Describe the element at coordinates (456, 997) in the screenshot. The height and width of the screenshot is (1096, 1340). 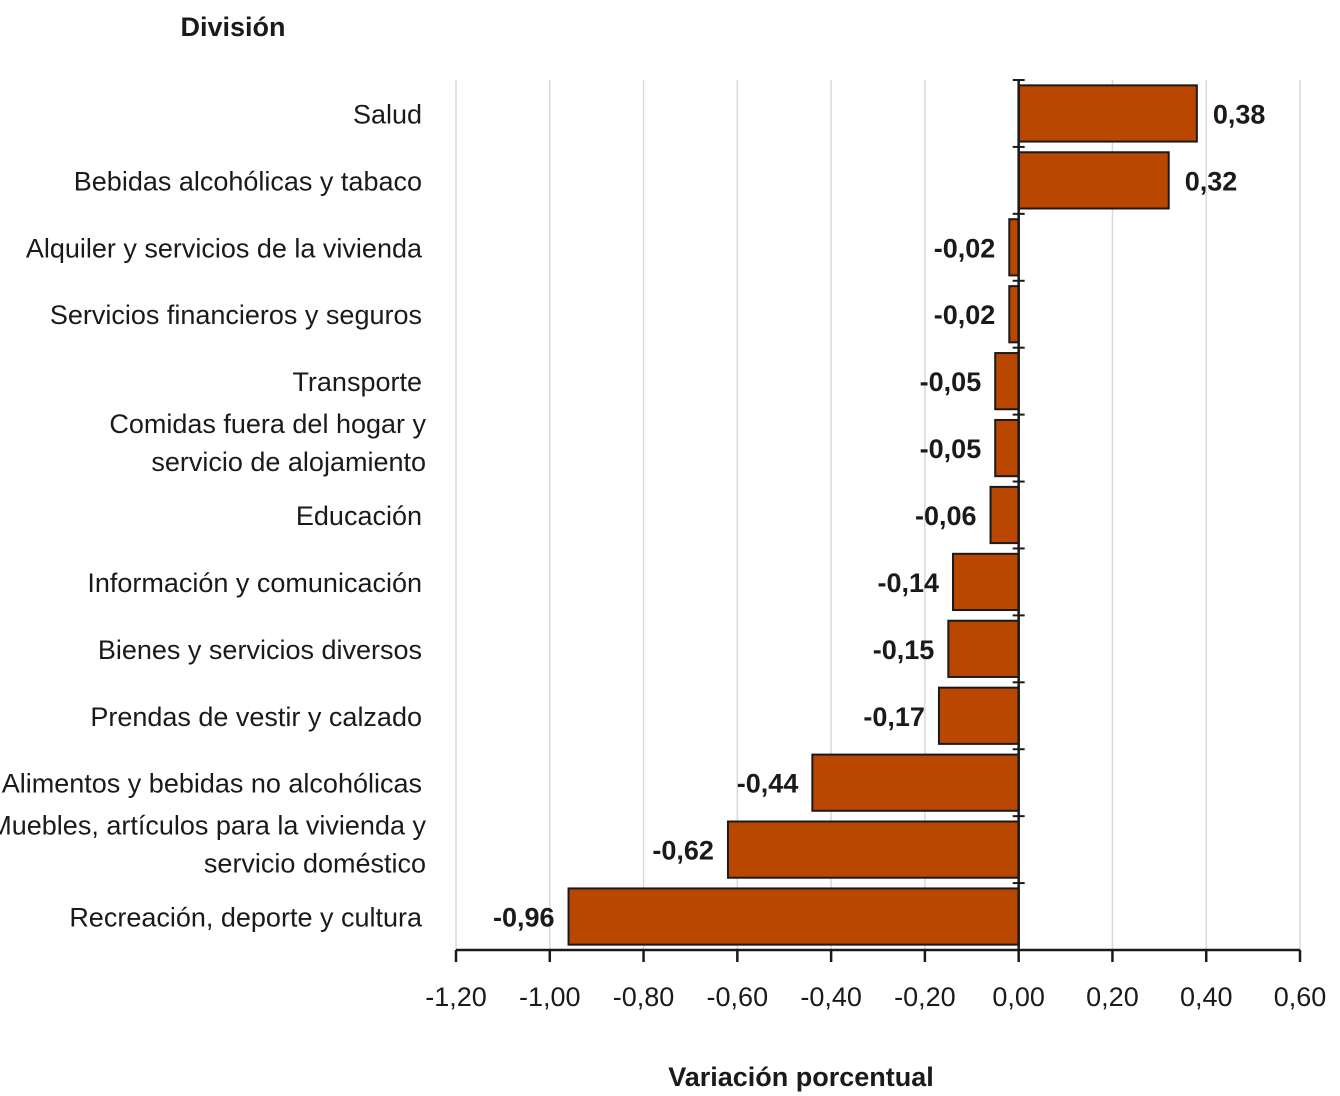
I see `x-tick-label: -1,20` at that location.